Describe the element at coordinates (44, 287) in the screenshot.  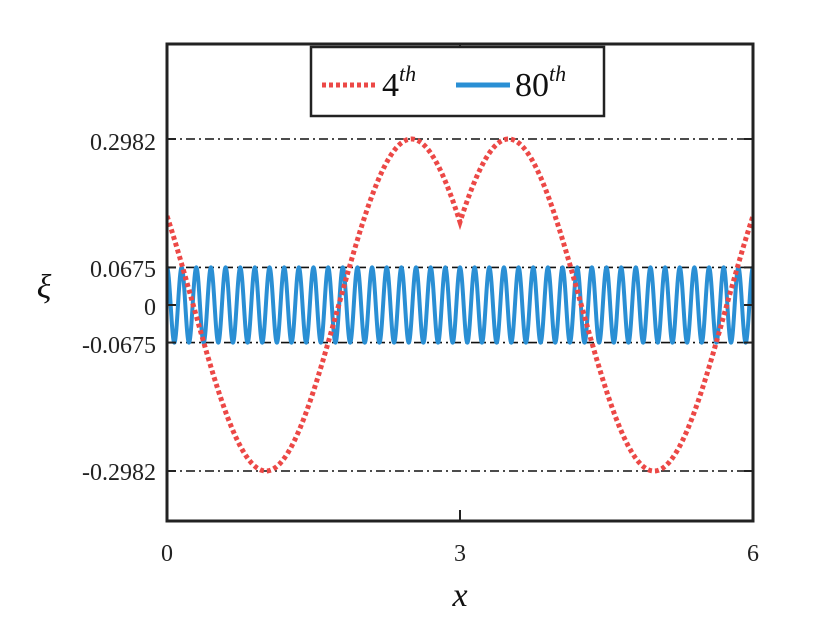
I see `y-axis-title: ξ` at that location.